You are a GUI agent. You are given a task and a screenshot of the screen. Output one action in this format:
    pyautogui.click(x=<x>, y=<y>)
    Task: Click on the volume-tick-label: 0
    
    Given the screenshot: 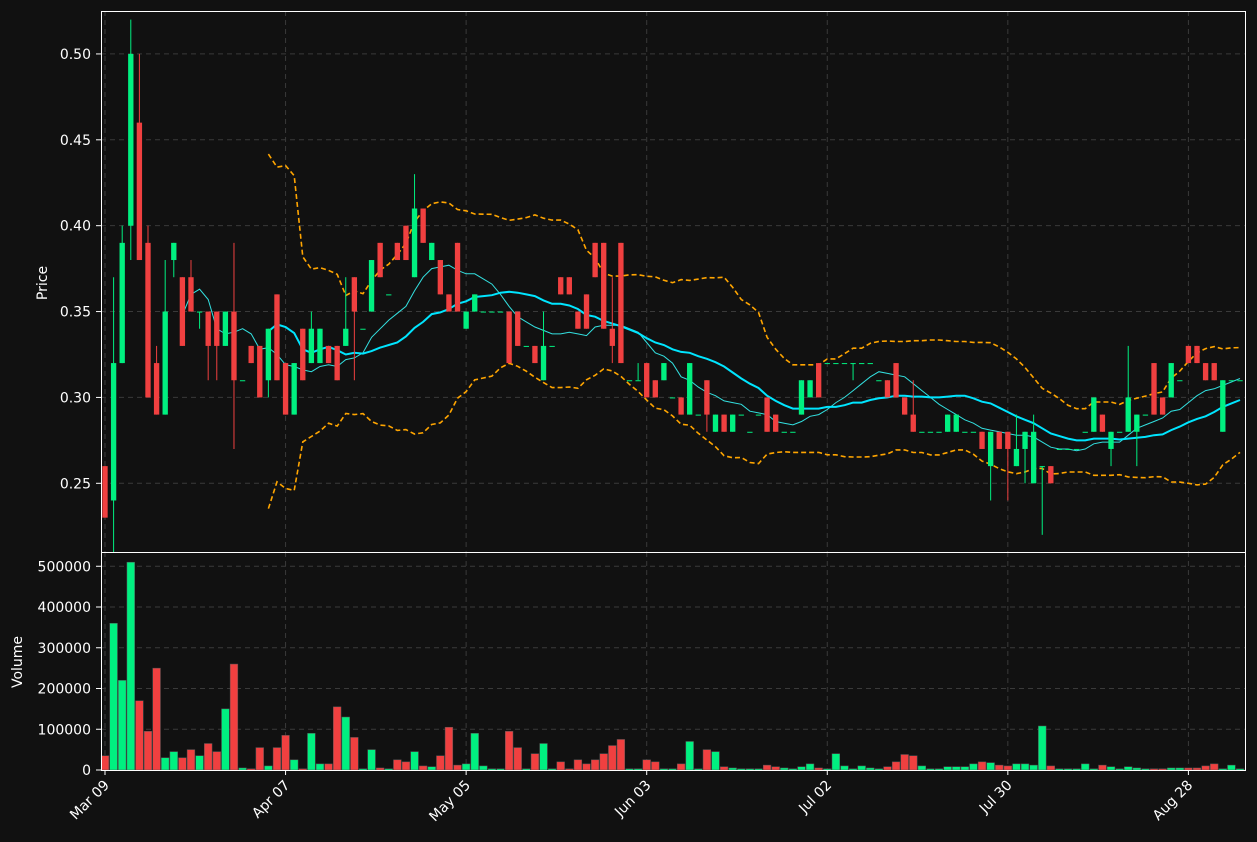 What is the action you would take?
    pyautogui.click(x=86, y=771)
    